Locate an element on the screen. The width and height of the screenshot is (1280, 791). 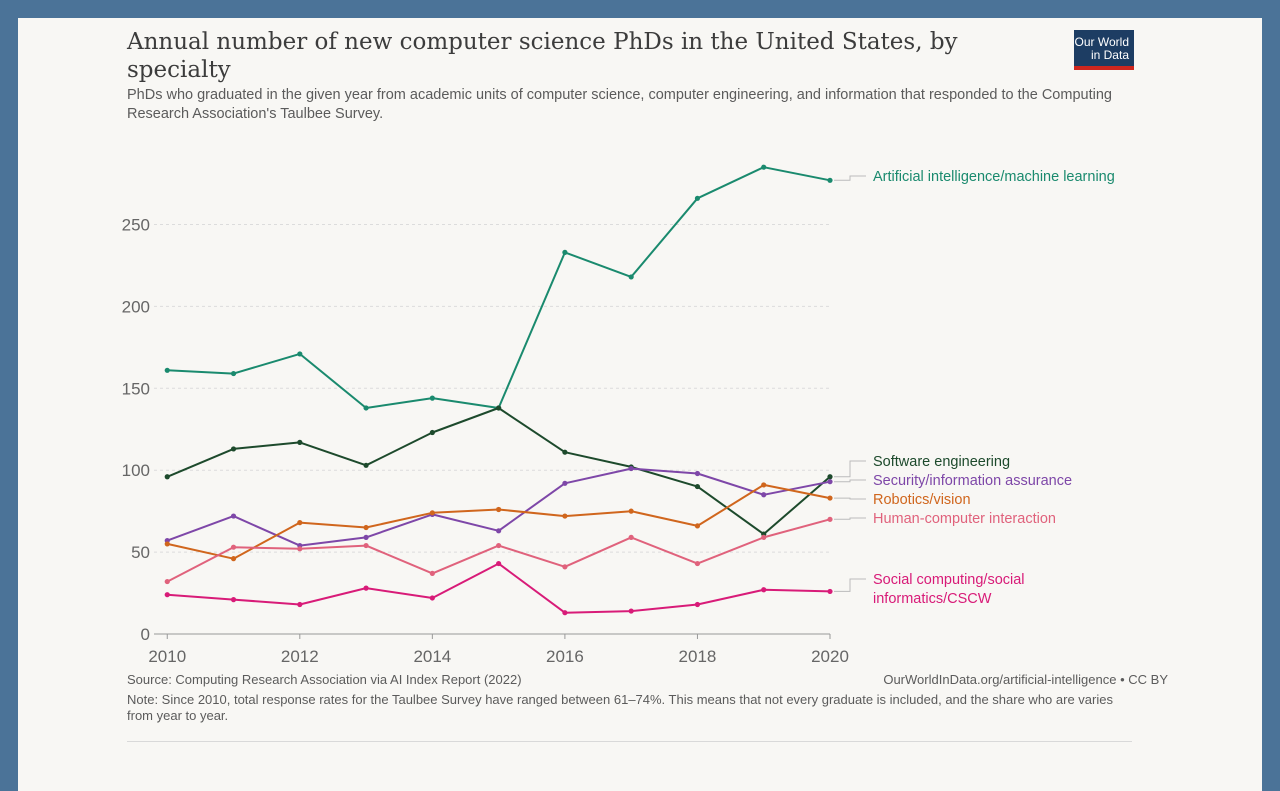
y-tick-label: 250 is located at coordinates (136, 225).